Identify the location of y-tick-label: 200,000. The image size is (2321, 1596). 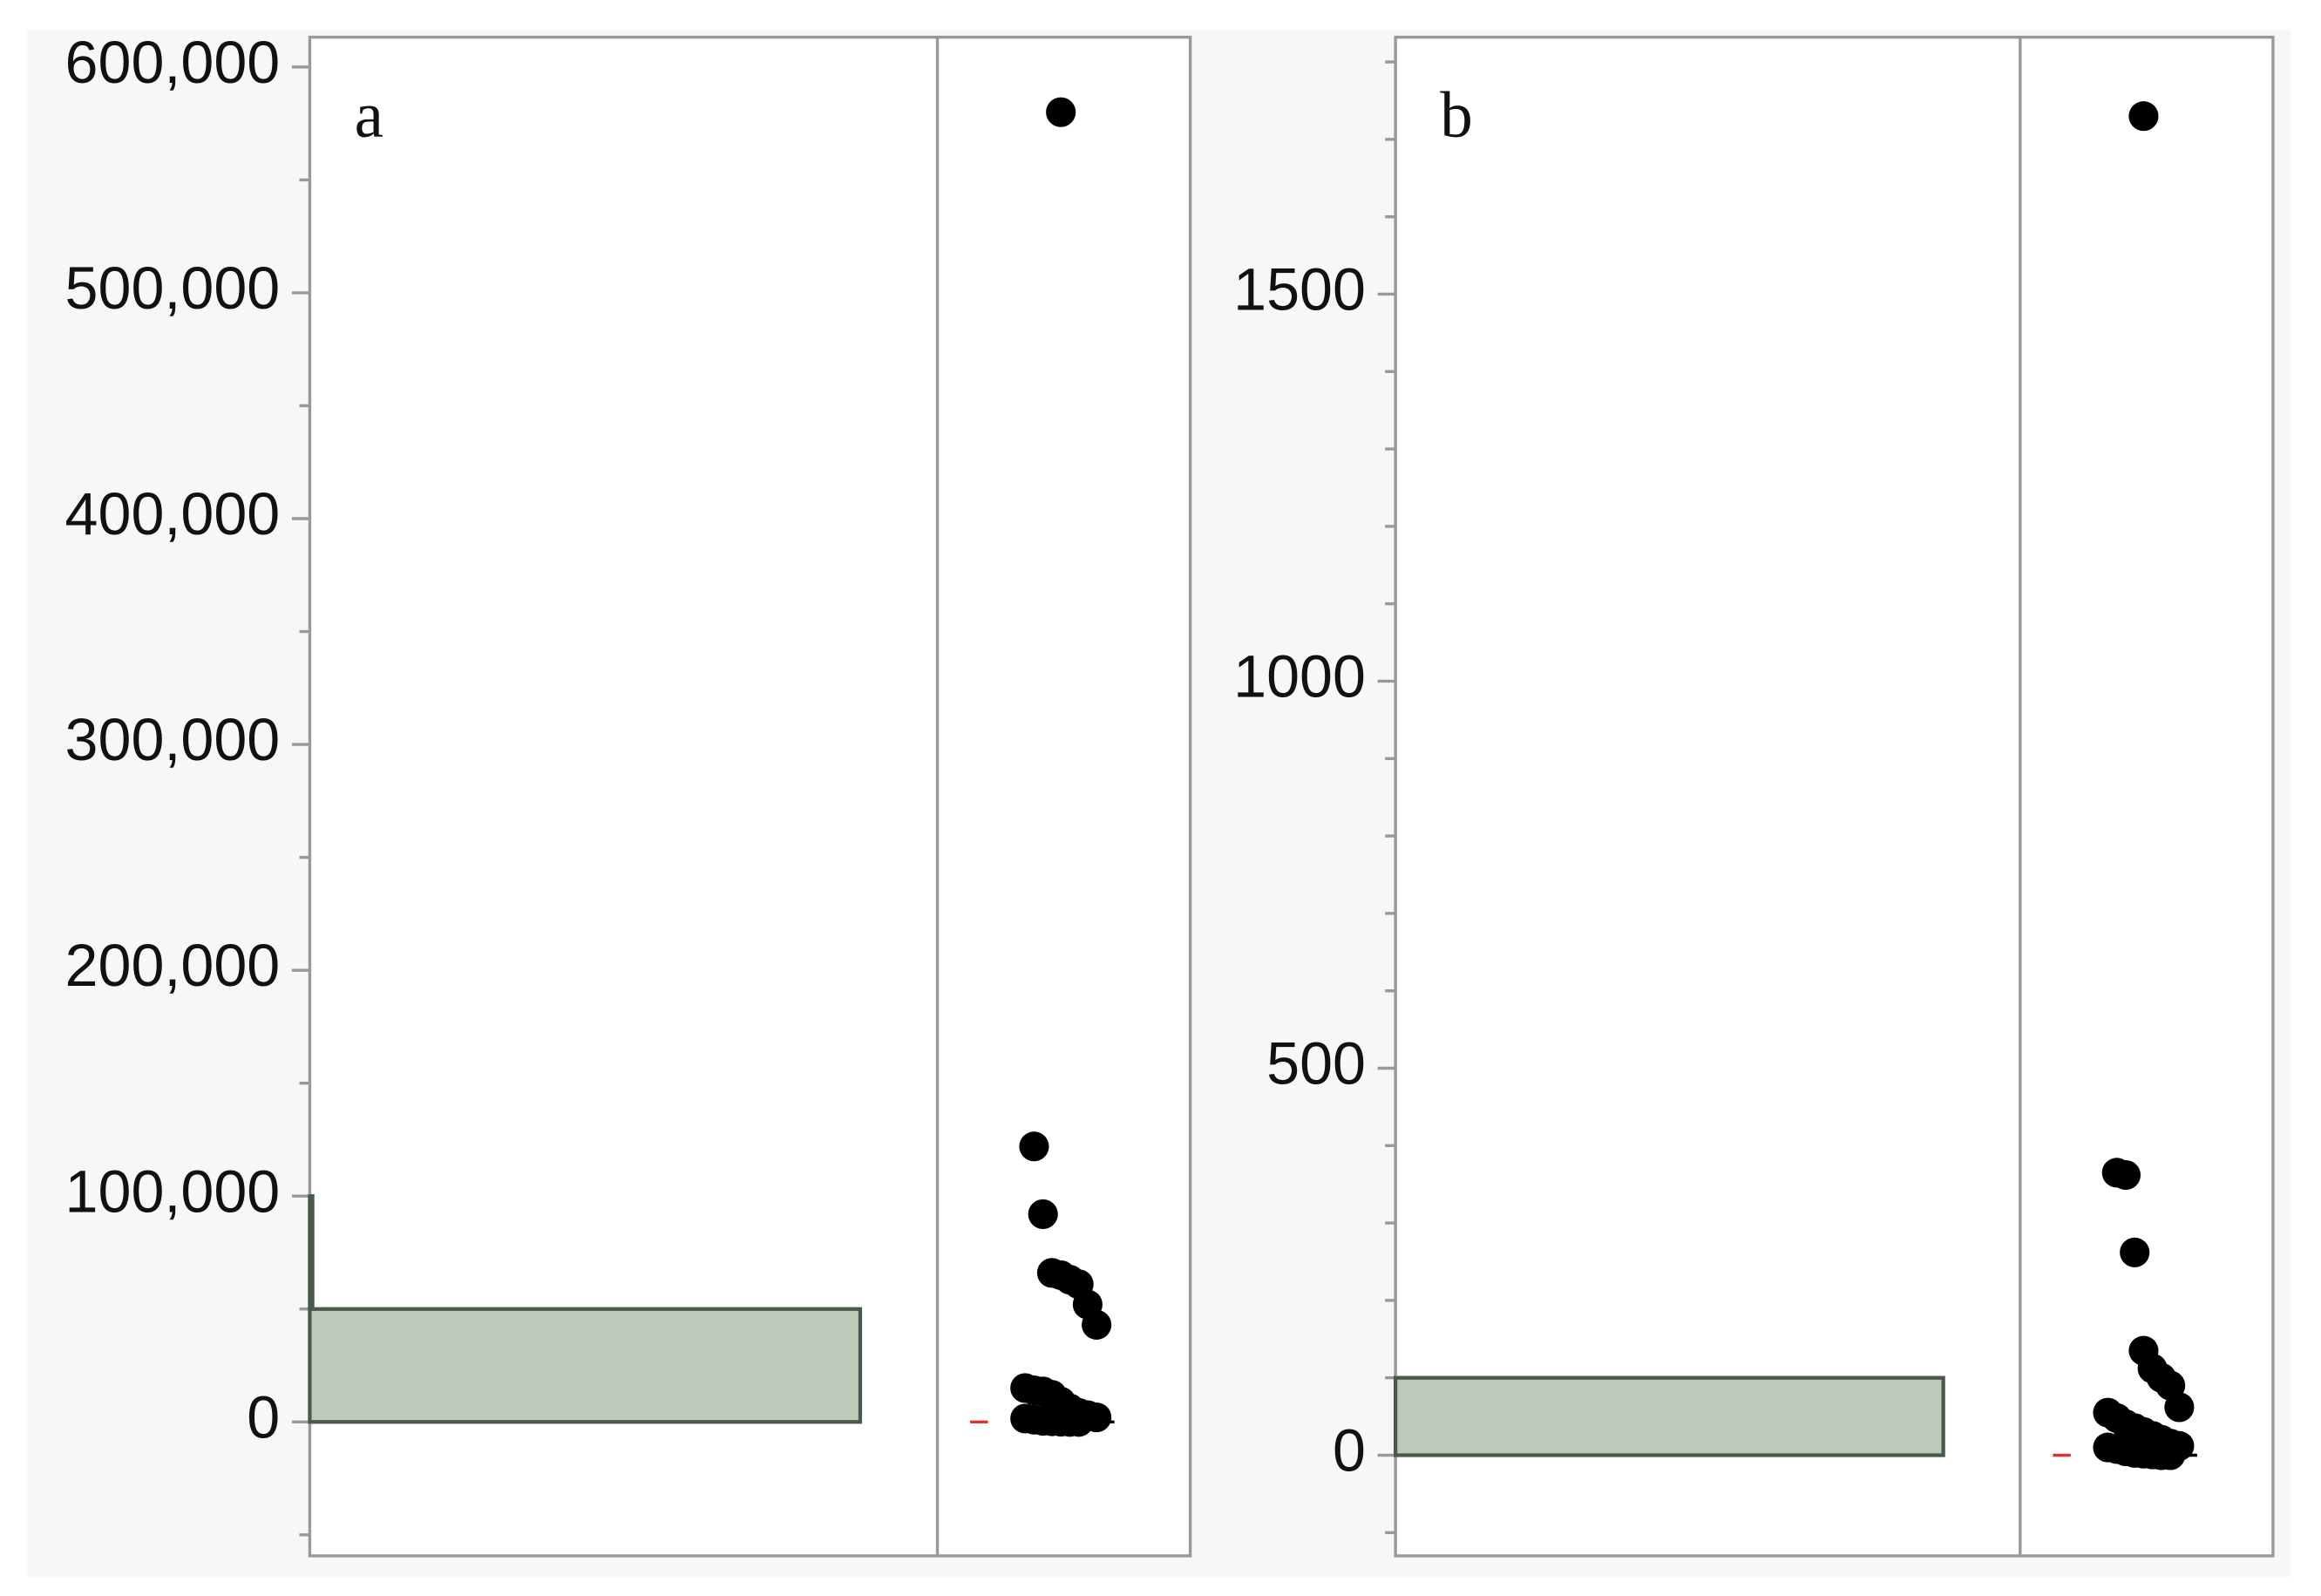
(173, 966).